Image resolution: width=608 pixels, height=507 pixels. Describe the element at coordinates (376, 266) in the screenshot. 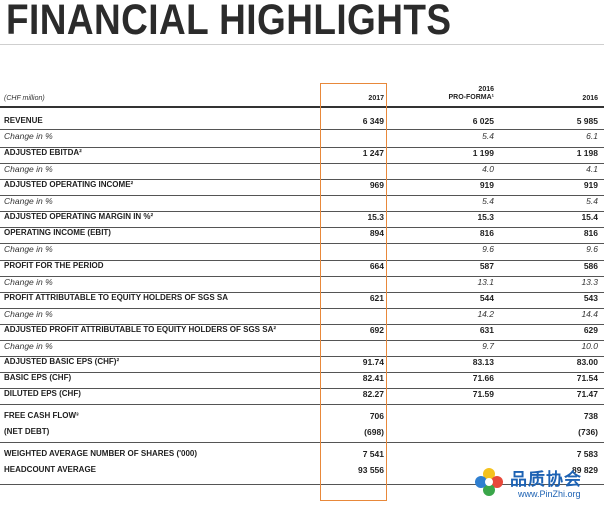

I see `value-2017: 664` at that location.